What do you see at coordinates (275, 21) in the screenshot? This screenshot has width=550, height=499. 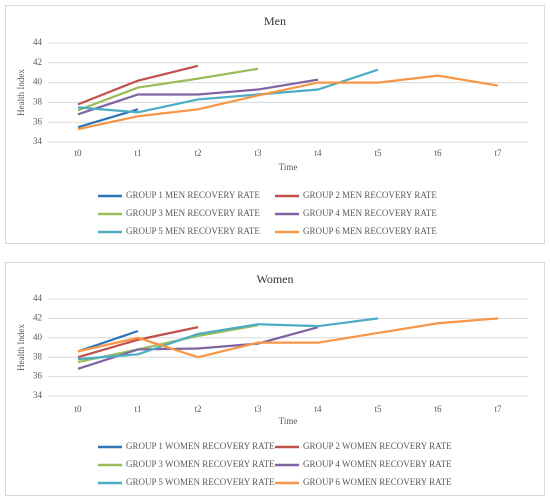 I see `chart-title: Men` at bounding box center [275, 21].